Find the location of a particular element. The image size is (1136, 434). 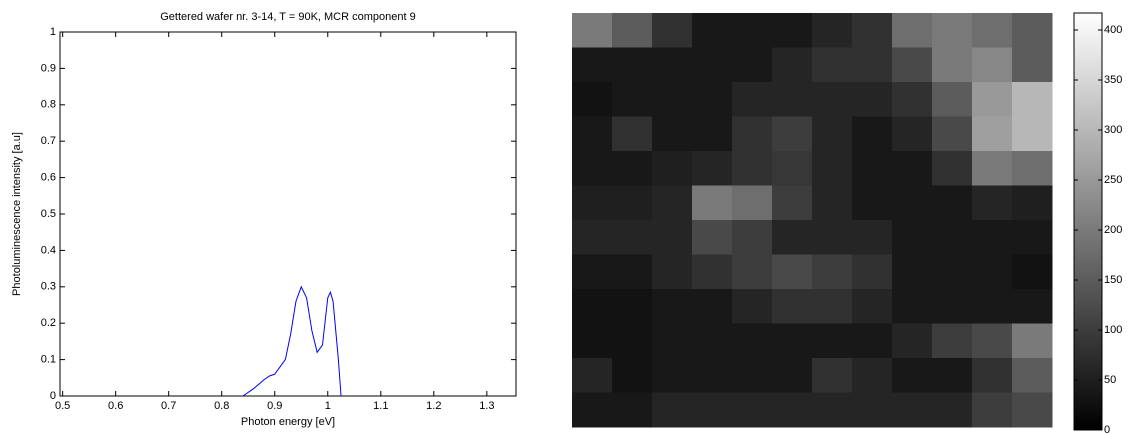

y-tick-label: 1 is located at coordinates (53, 32).